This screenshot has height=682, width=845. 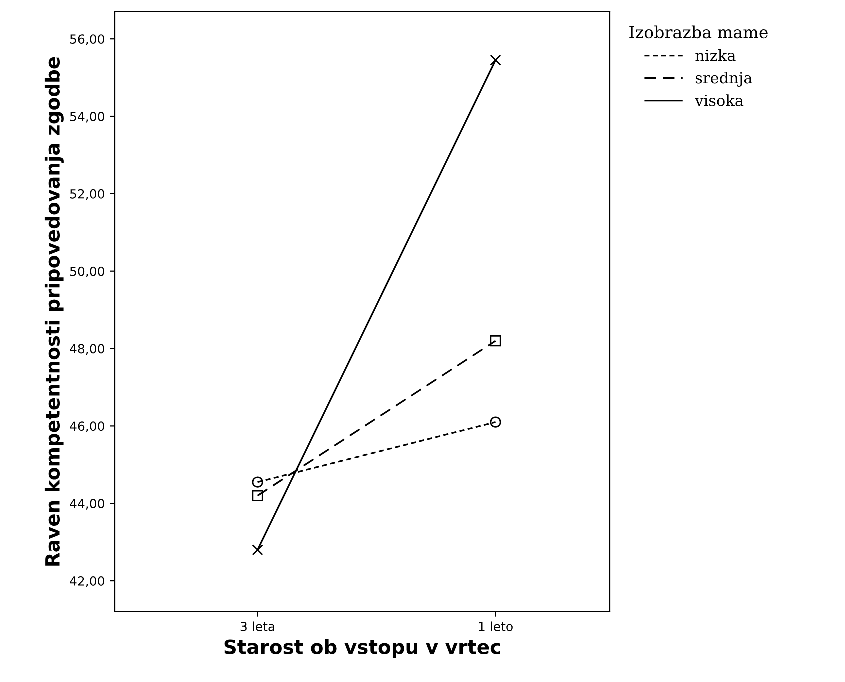 I want to click on y-tick-label: 48,00, so click(x=87, y=349).